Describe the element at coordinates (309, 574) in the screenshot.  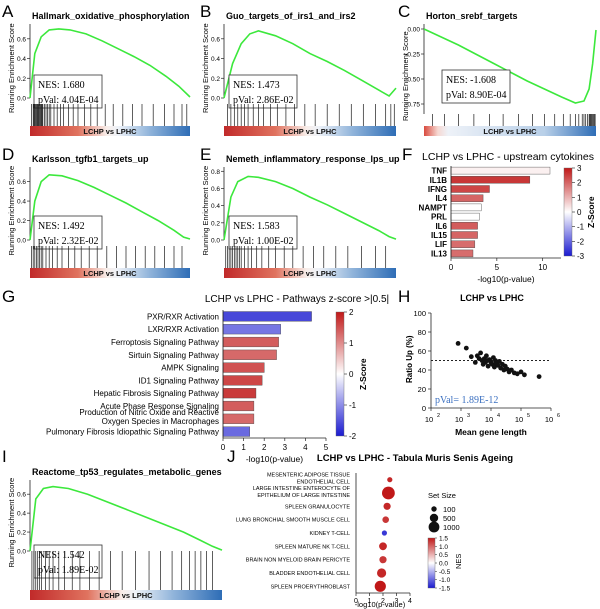
I see `dotplot-category-label: BLADDER ENDOTHELIAL CELL` at that location.